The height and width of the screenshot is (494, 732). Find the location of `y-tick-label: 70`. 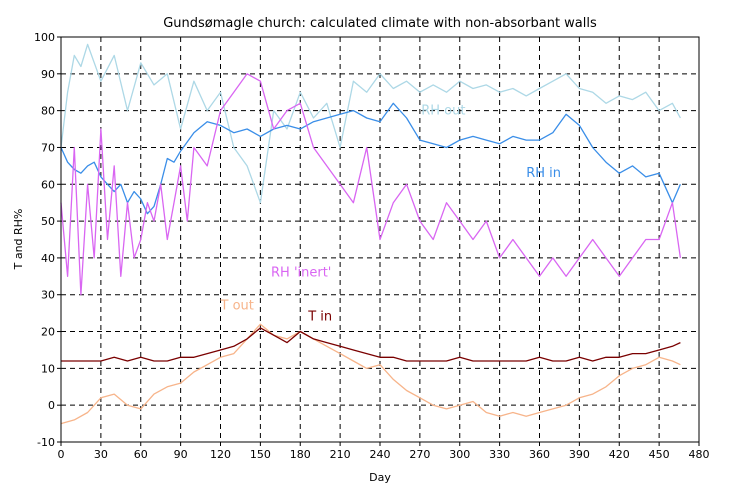

y-tick-label: 70 is located at coordinates (48, 147).